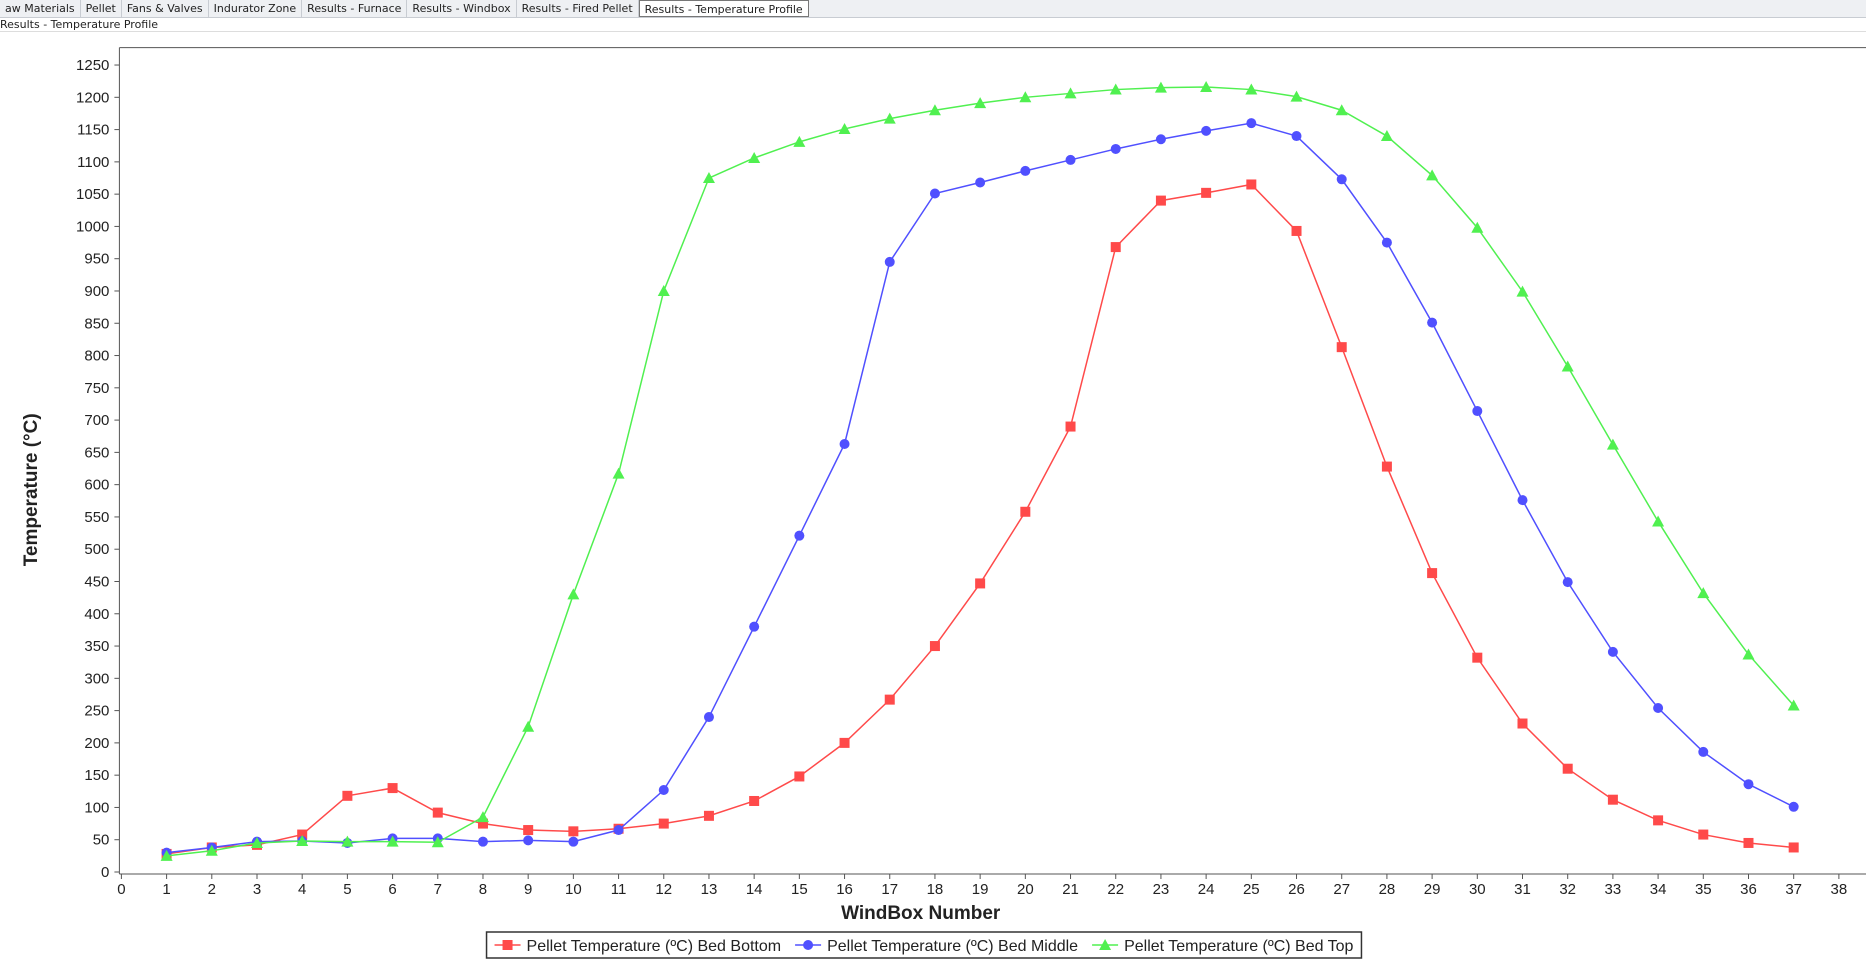 Image resolution: width=1866 pixels, height=961 pixels. What do you see at coordinates (165, 8) in the screenshot?
I see `tab: Fans & Valves` at bounding box center [165, 8].